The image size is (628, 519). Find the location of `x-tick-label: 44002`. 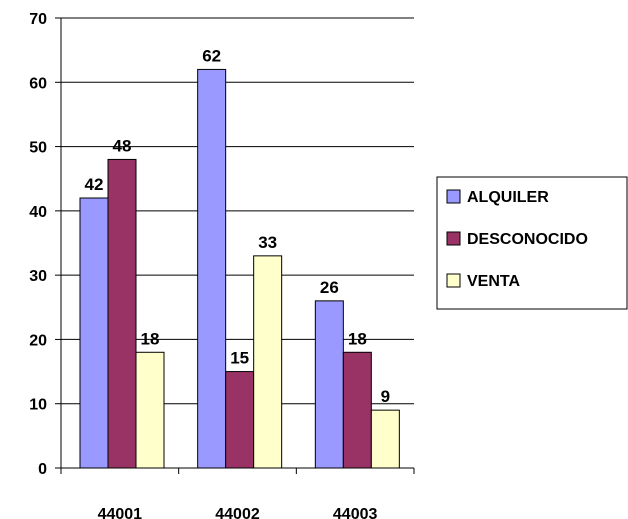

x-tick-label: 44002 is located at coordinates (237, 512).